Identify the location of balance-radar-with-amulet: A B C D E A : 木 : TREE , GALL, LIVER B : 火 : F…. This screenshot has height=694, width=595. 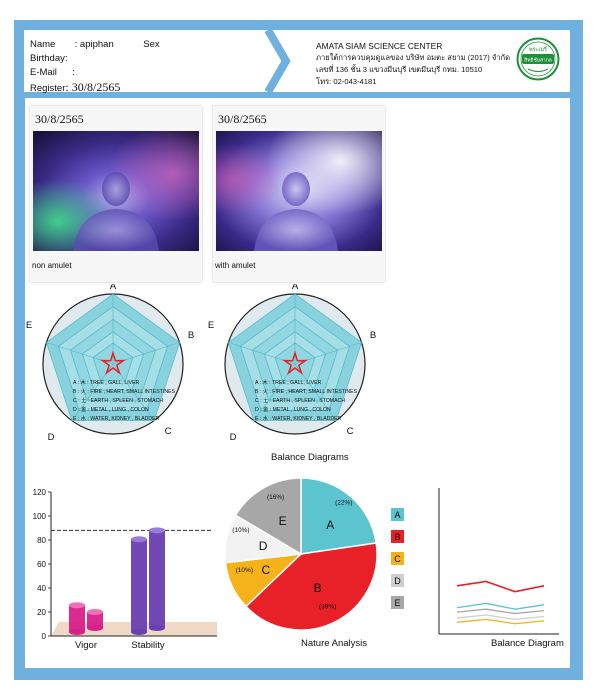
(292, 363).